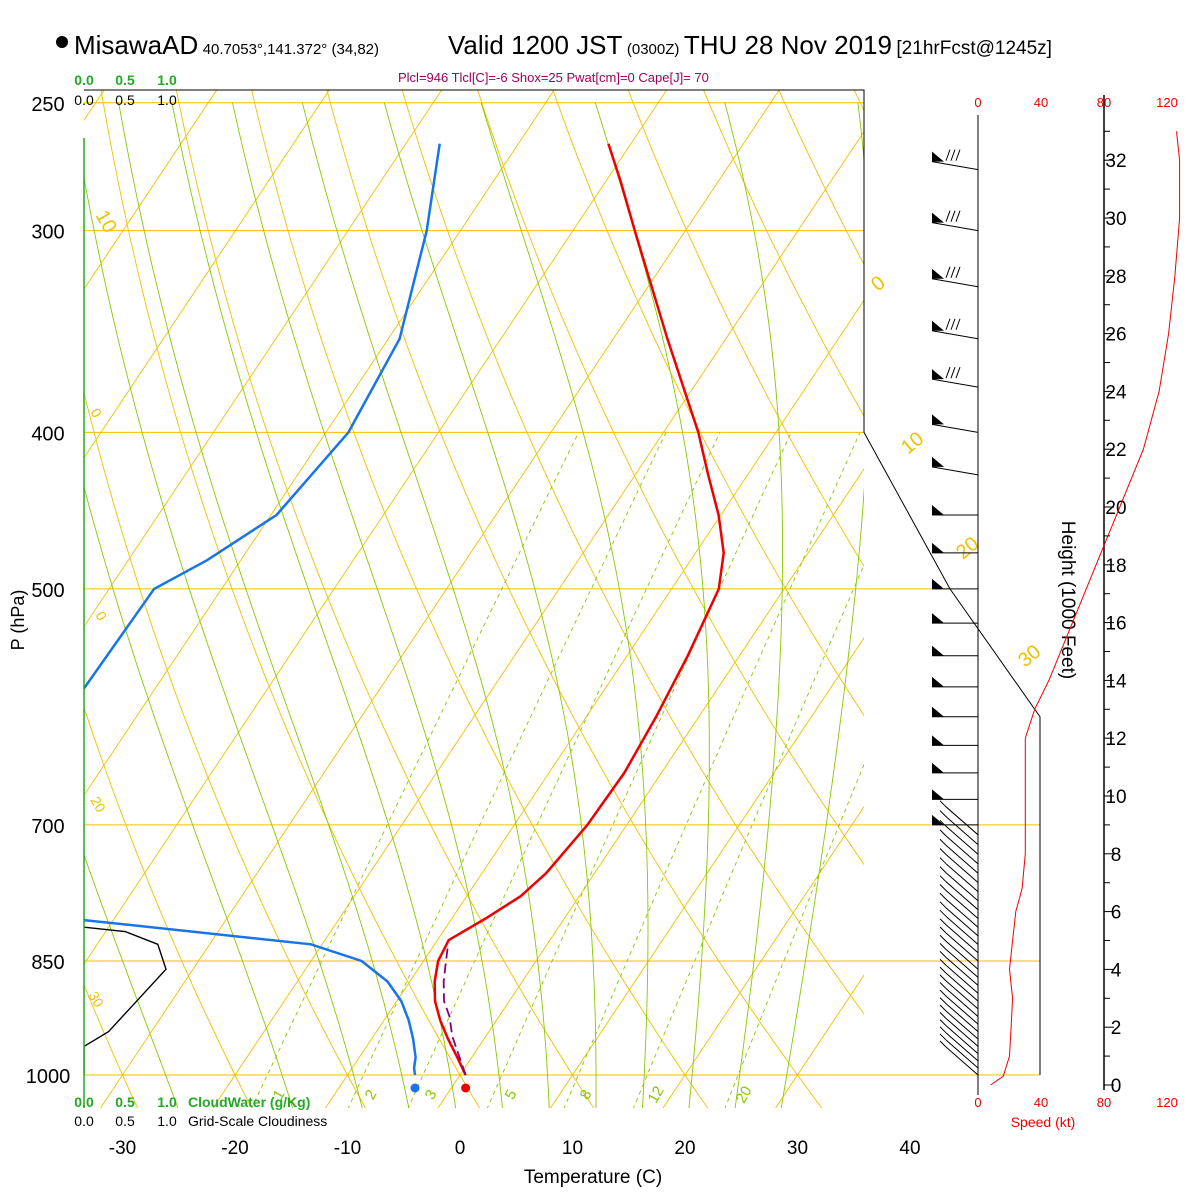  What do you see at coordinates (98, 805) in the screenshot?
I see `moist-adiabat-label: 20` at bounding box center [98, 805].